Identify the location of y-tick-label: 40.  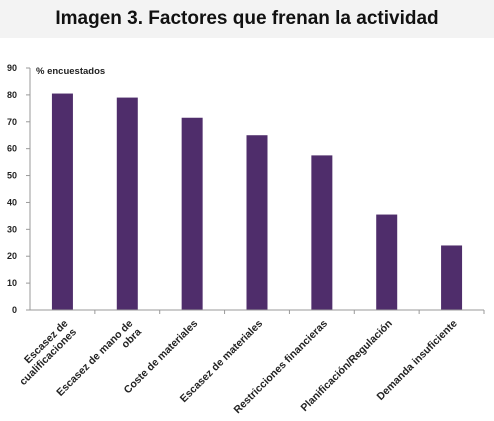
(12, 202).